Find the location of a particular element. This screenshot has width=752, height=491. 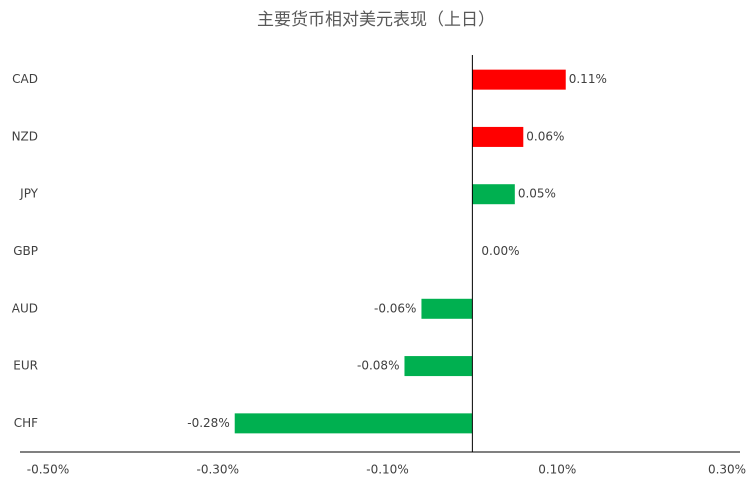

value-label: 0.05% is located at coordinates (537, 194).